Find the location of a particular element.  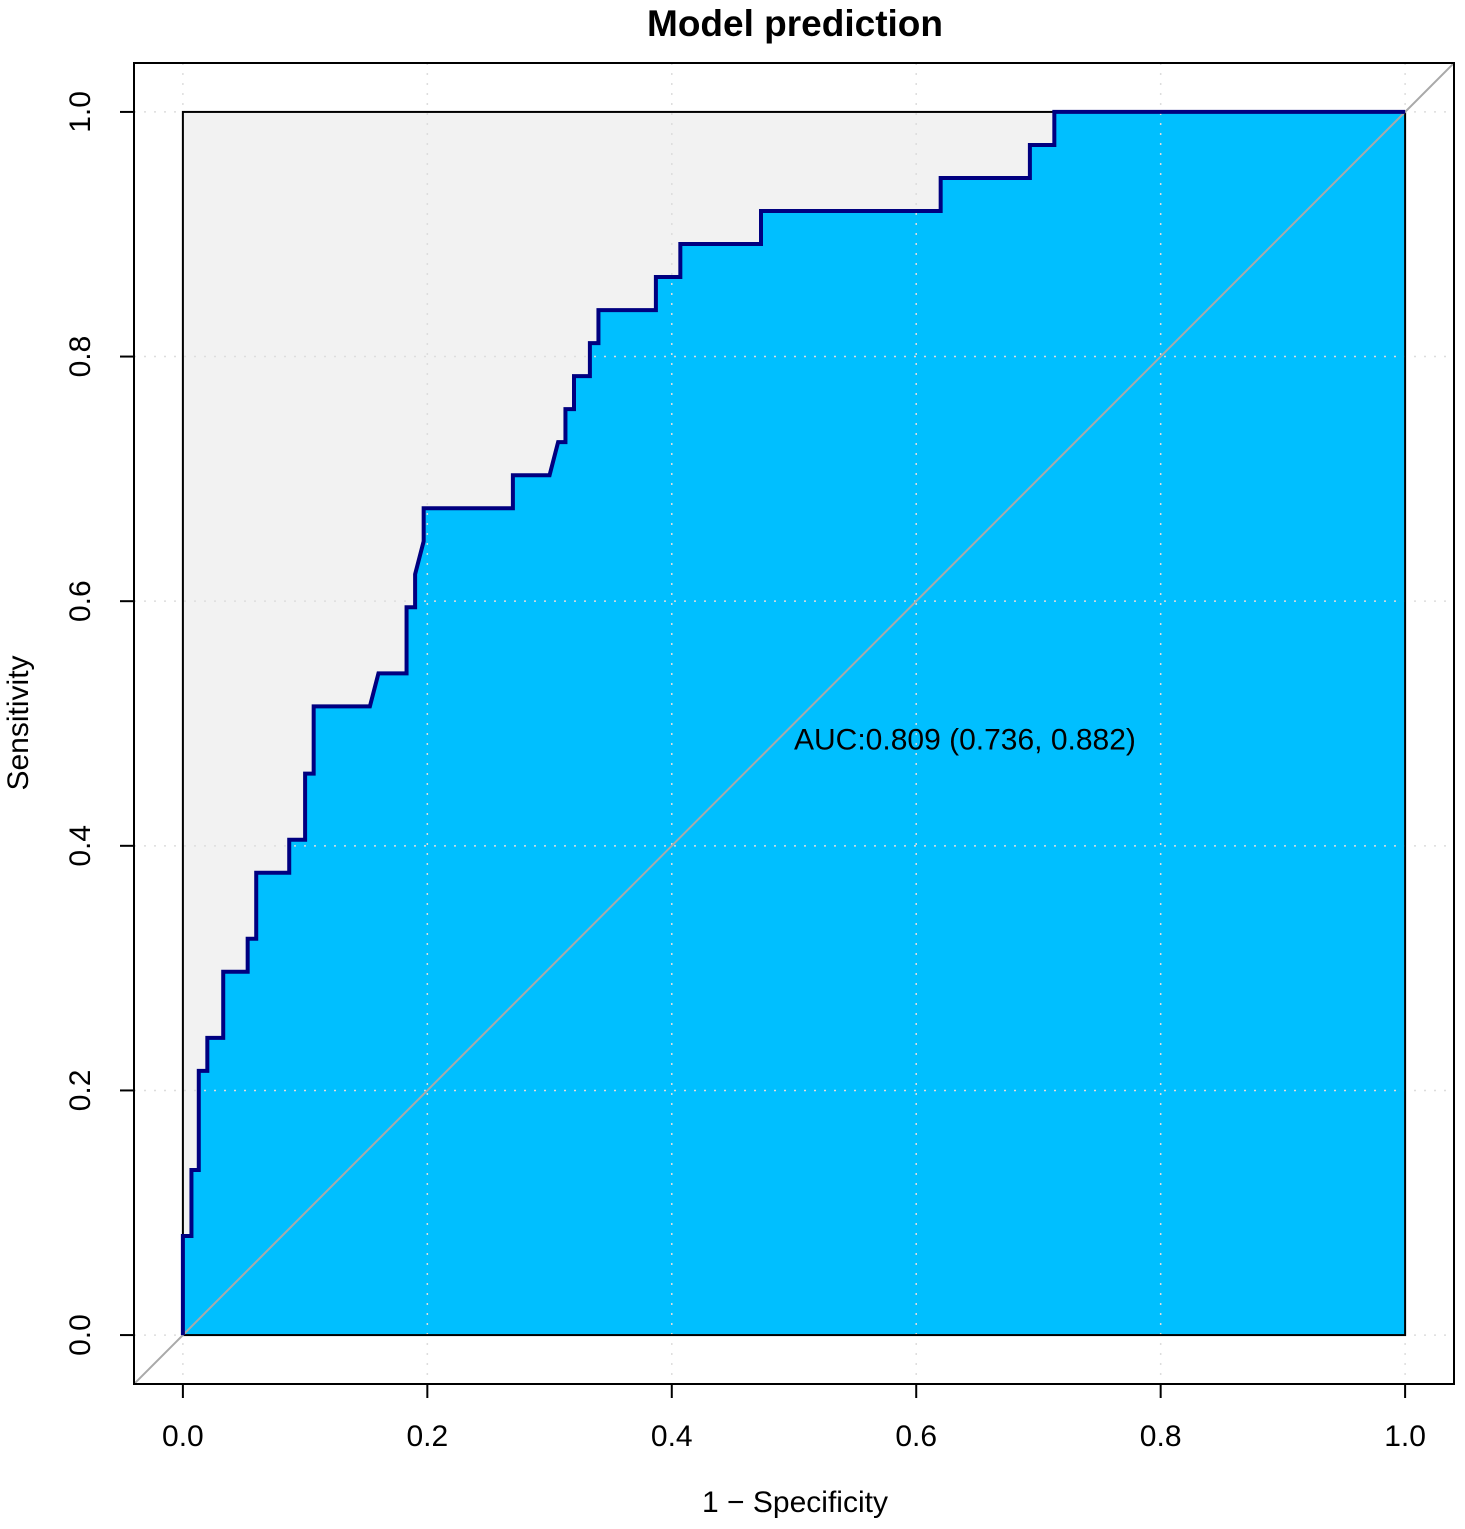

x-tick-label: 0.0 is located at coordinates (183, 1436).